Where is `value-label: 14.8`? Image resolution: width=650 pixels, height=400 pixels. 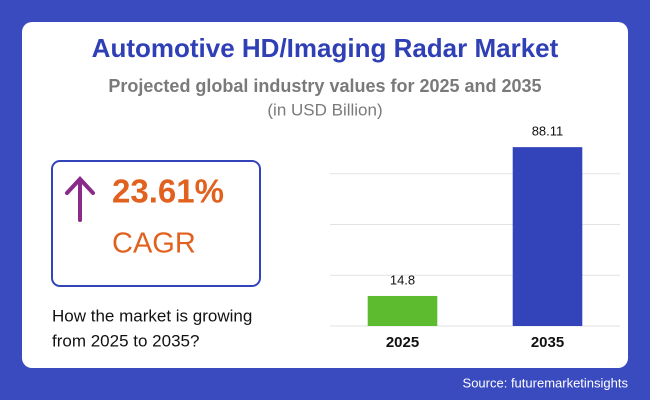
value-label: 14.8 is located at coordinates (402, 279).